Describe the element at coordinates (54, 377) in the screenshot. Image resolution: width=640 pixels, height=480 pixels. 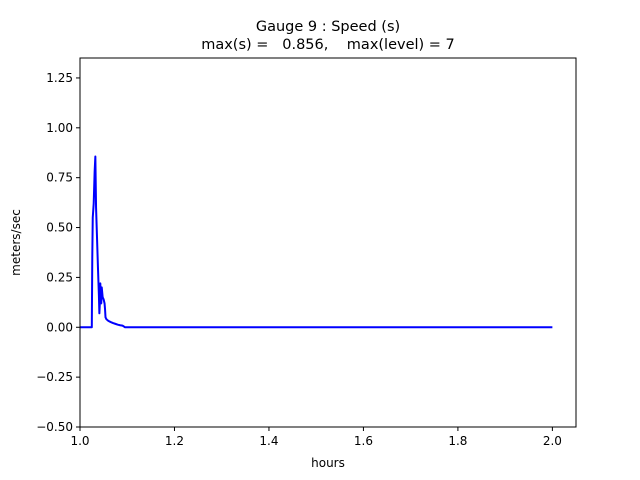
I see `y-tick-label: −0.25` at that location.